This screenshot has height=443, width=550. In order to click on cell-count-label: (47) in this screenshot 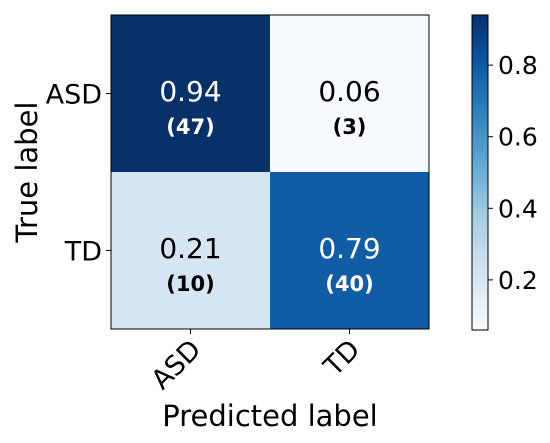, I will do `click(190, 127)`.